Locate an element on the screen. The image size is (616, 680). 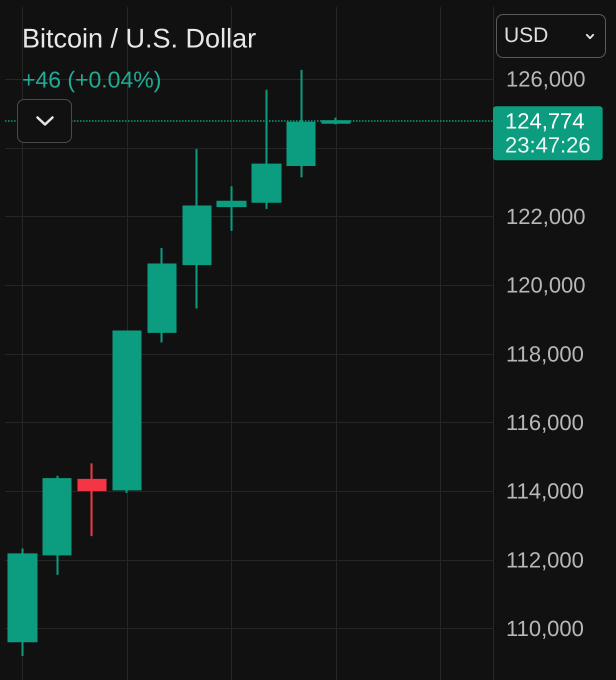
text: +46 (+0.04%) is located at coordinates (92, 79).